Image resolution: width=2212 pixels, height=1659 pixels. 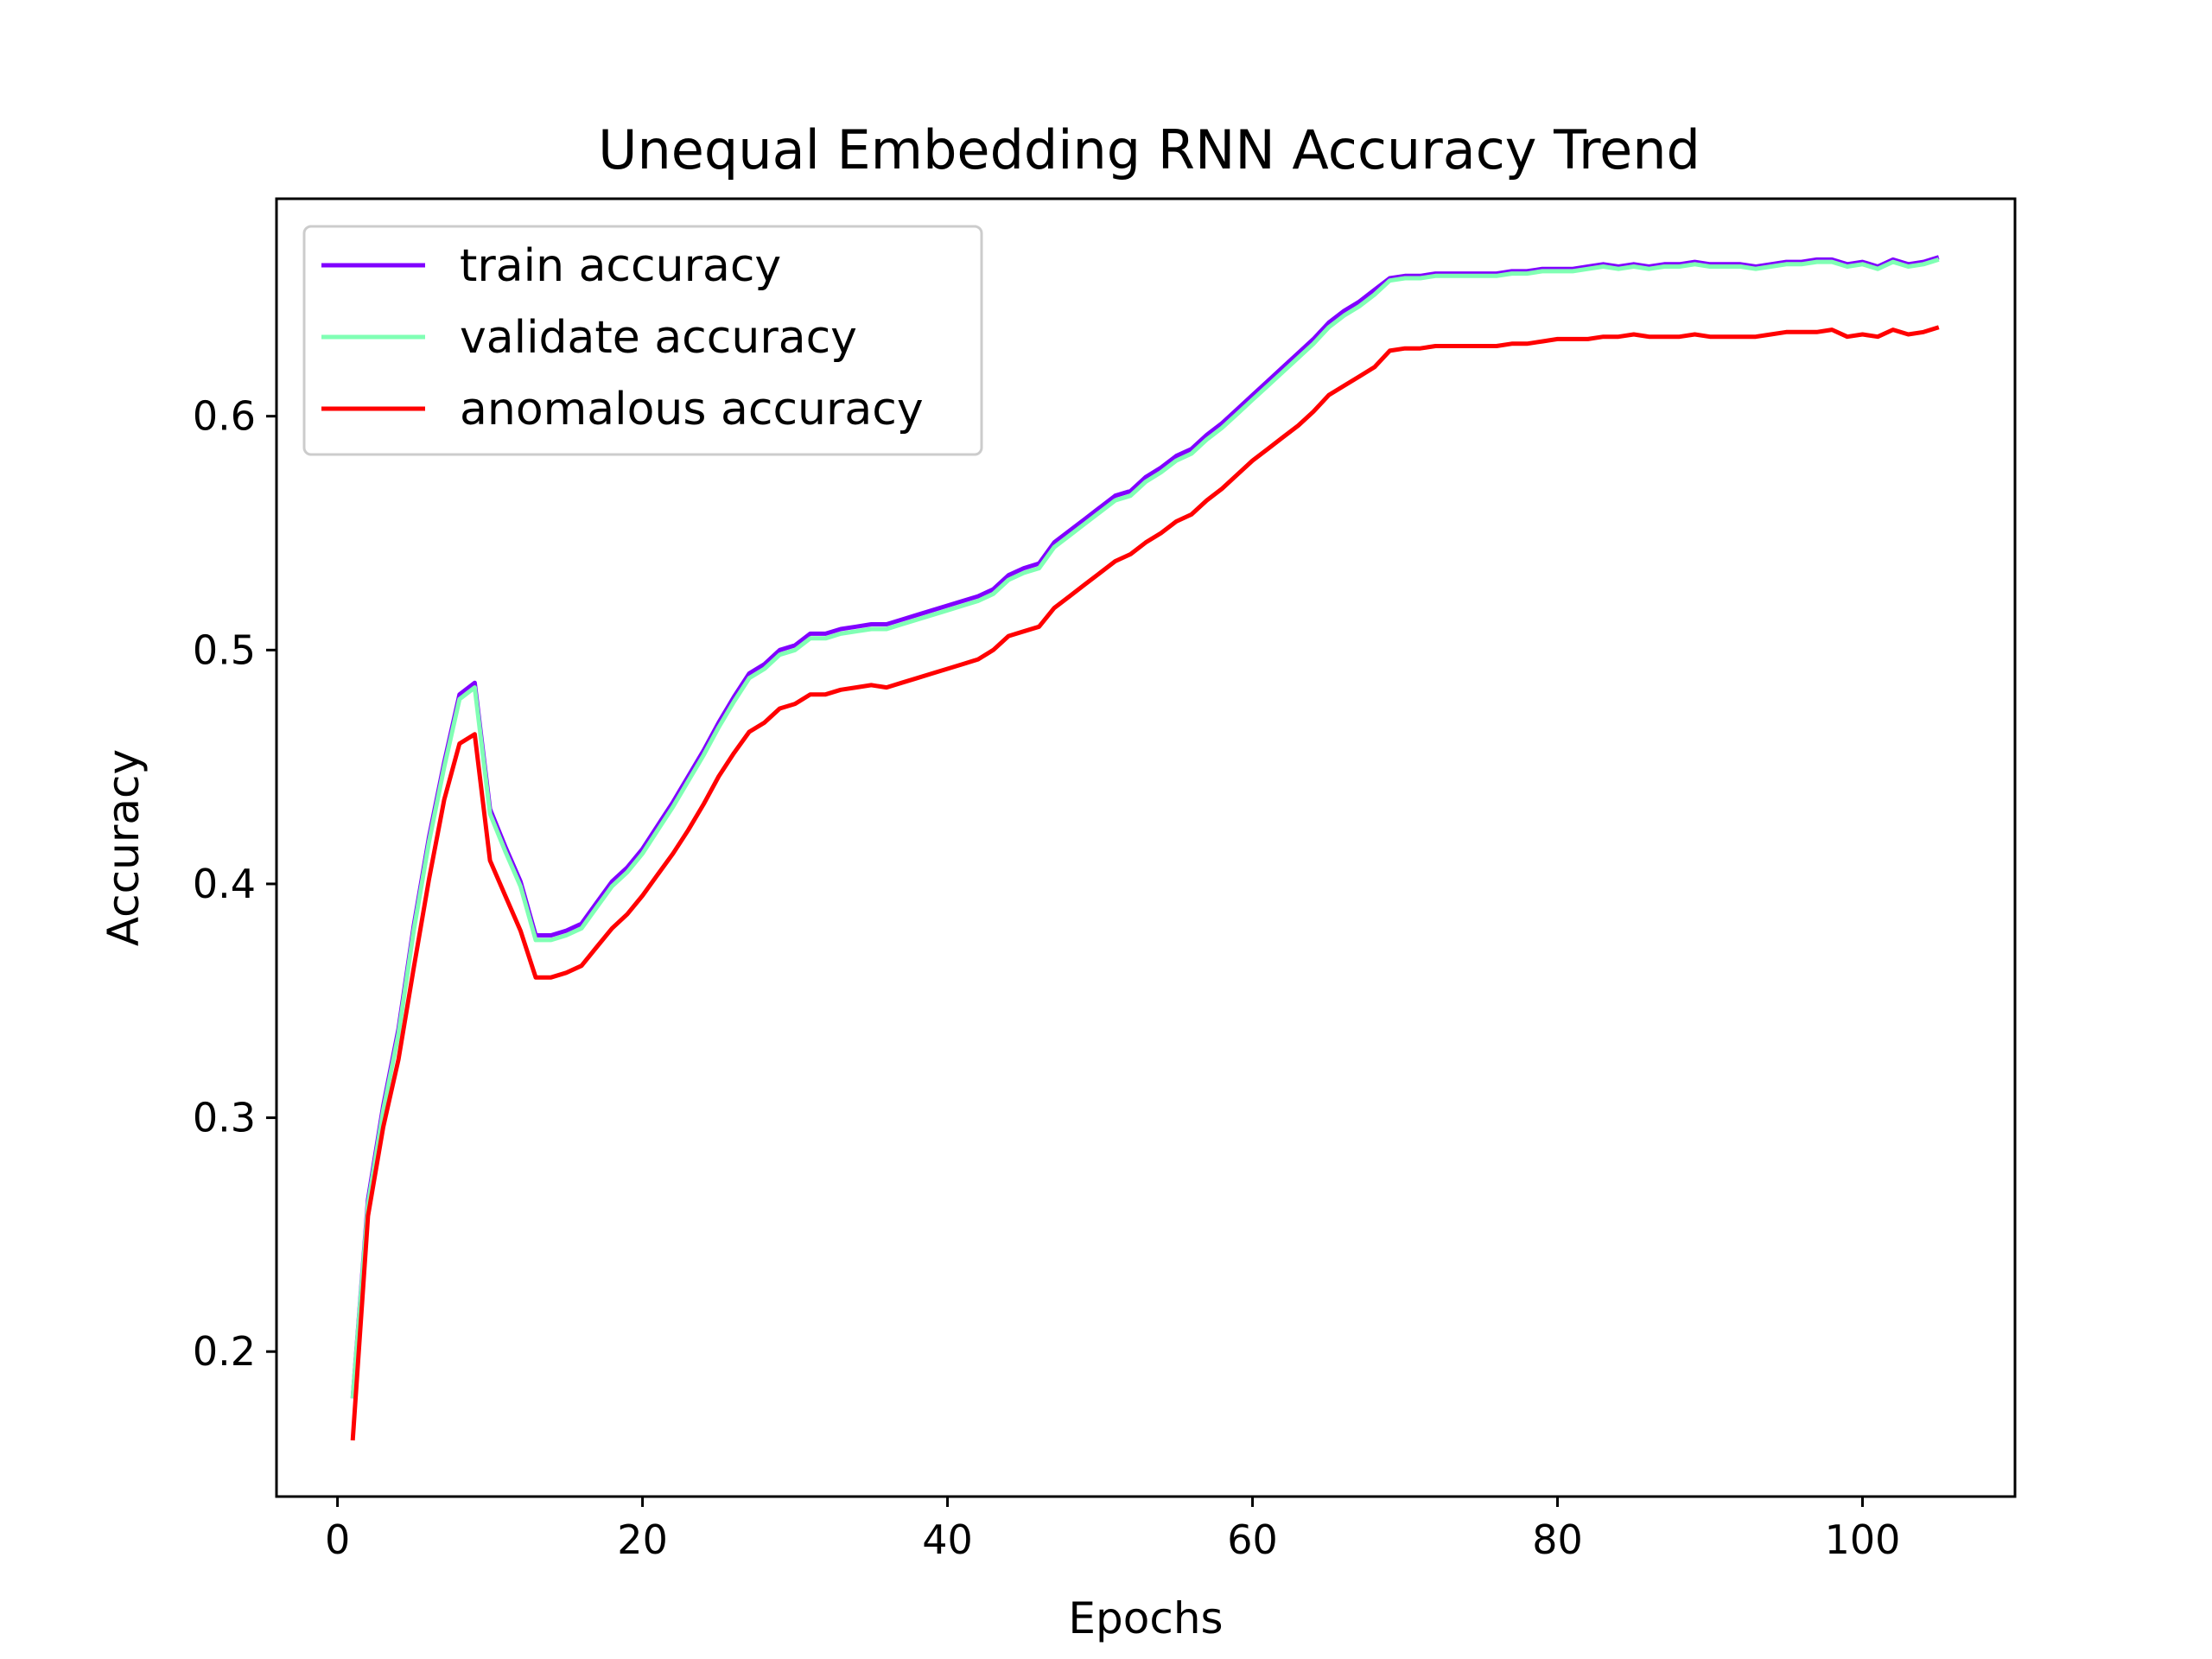 I want to click on legend-label-train: train accuracy, so click(x=620, y=266).